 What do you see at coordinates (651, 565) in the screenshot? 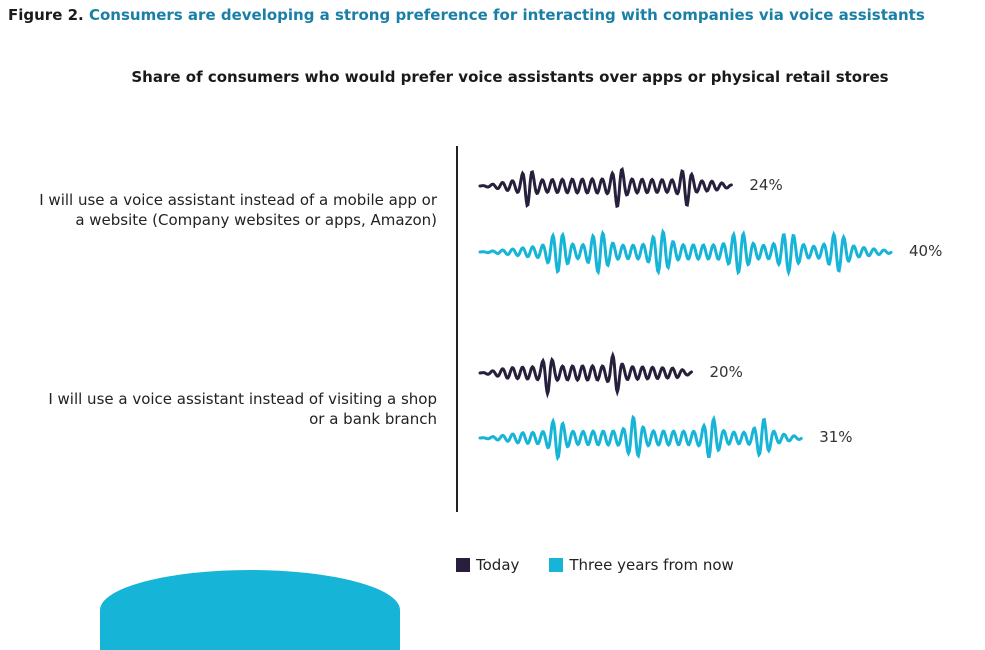
I see `legend-label-three-years: Three years from now` at bounding box center [651, 565].